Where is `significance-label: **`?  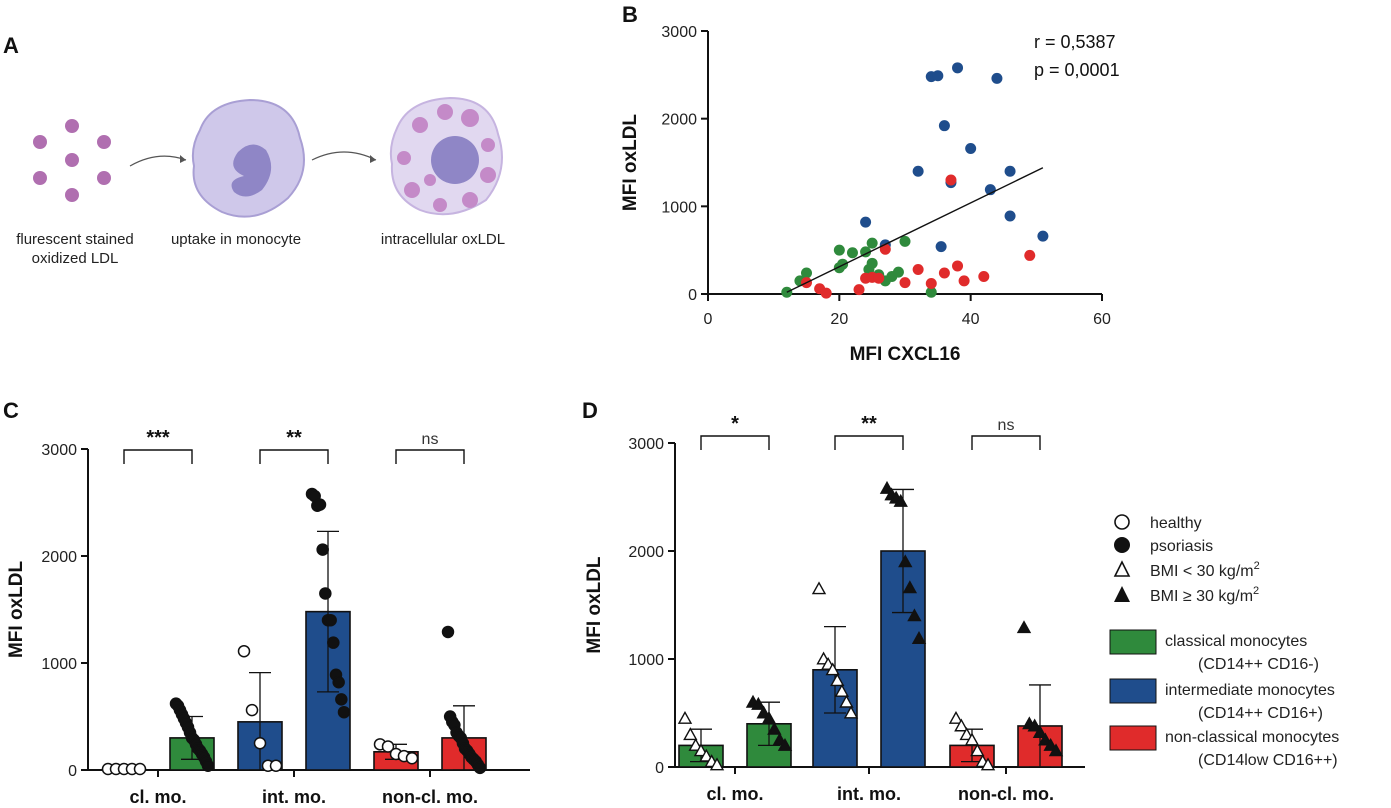
significance-label: ** is located at coordinates (869, 424).